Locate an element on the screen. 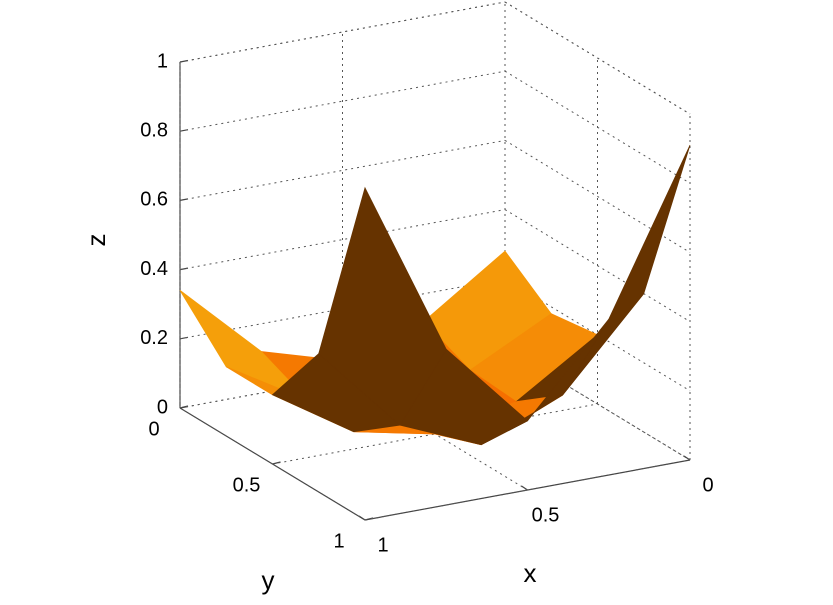 This screenshot has width=833, height=605. x-tick-label: 0 is located at coordinates (707, 485).